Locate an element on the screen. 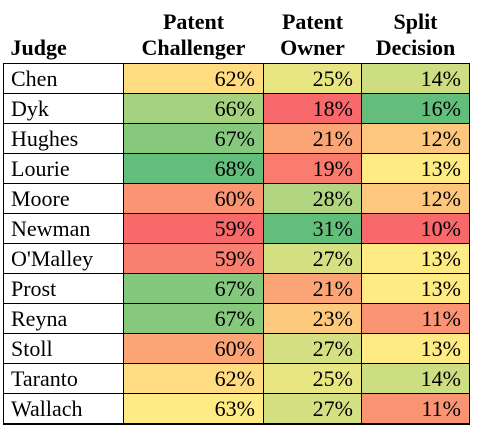 Image resolution: width=482 pixels, height=438 pixels. judge-name-cell: Chen is located at coordinates (63, 78).